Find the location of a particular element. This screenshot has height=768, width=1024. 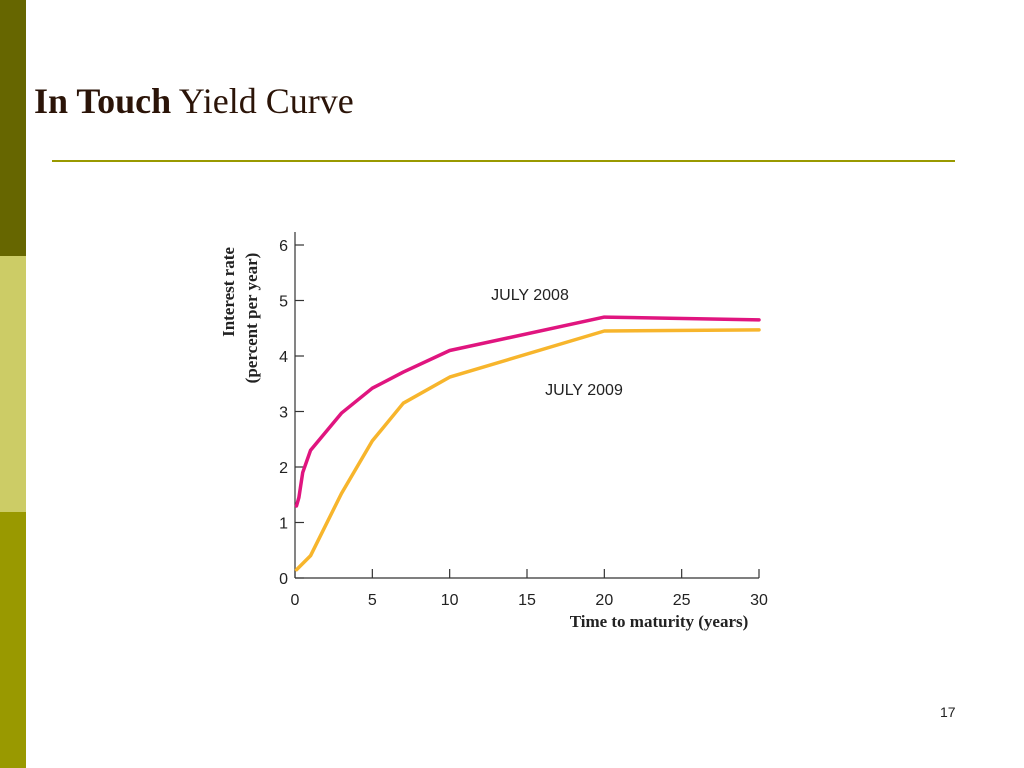

x-tick-label: 20 is located at coordinates (604, 600).